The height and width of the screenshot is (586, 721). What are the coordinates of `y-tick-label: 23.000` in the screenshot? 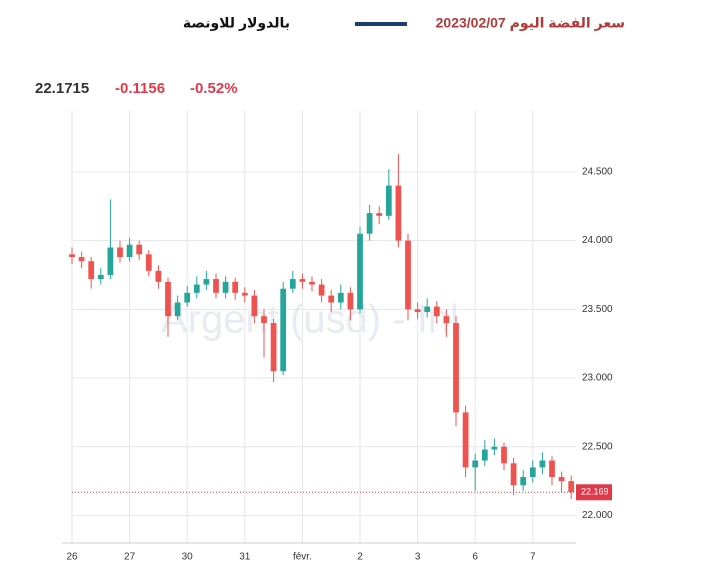 It's located at (597, 378).